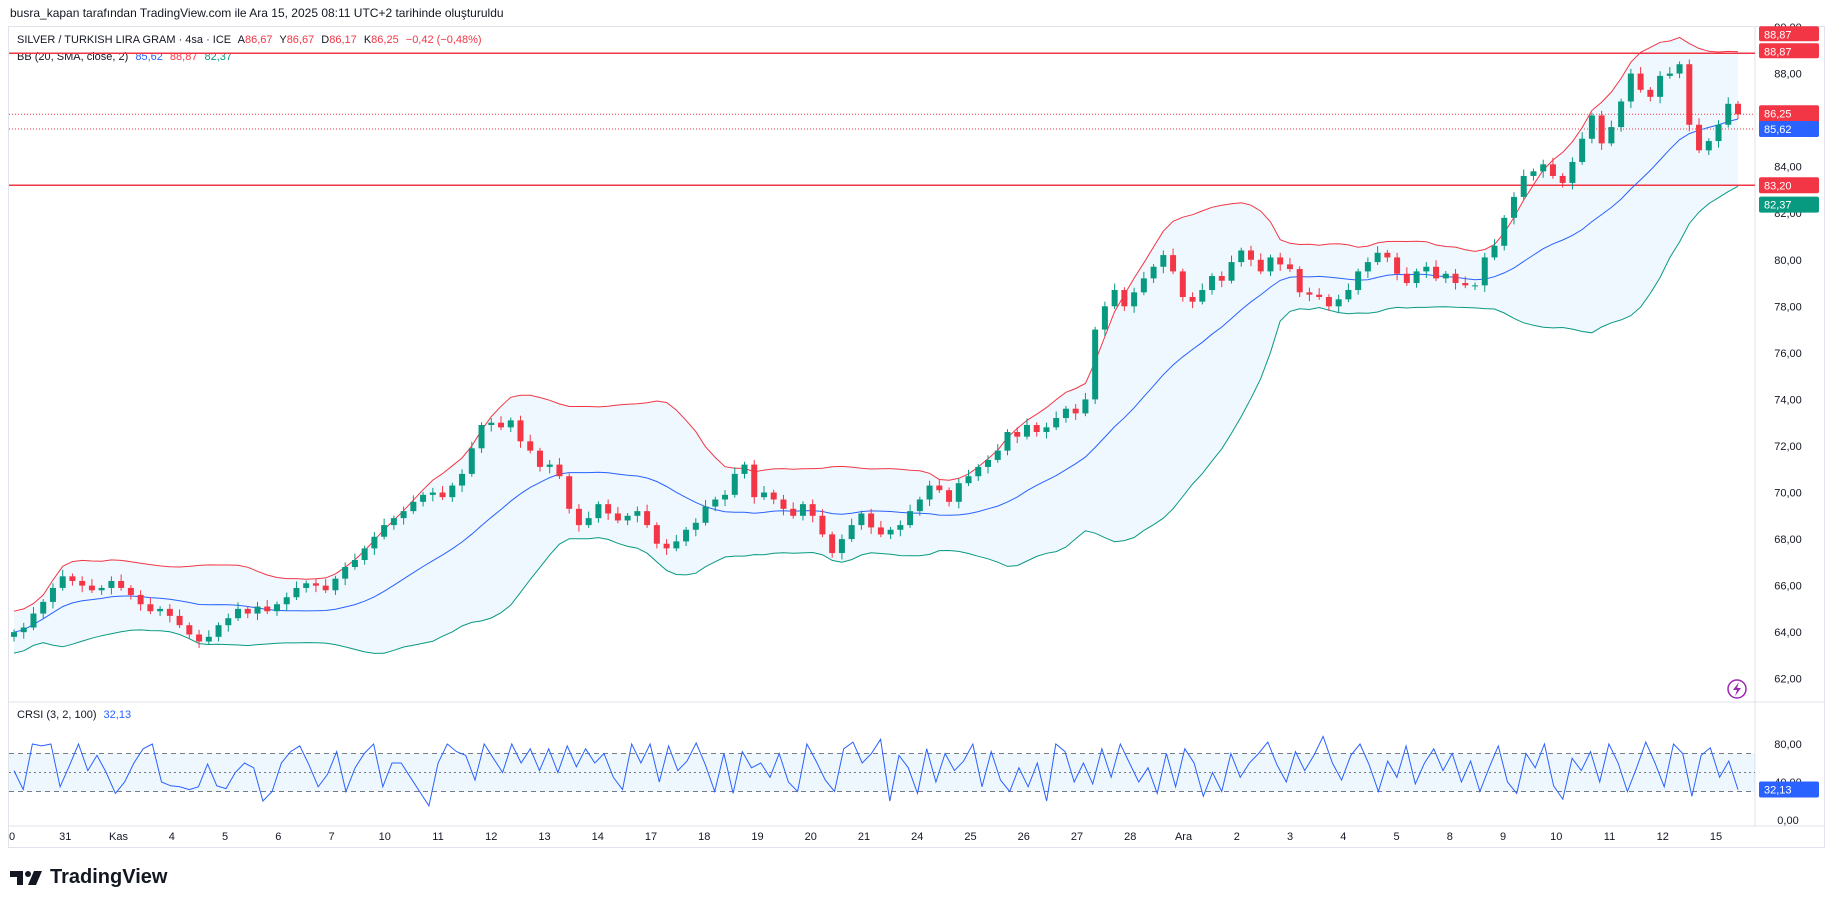 Image resolution: width=1835 pixels, height=909 pixels. I want to click on crsi-last-tag: 32,13, so click(1789, 789).